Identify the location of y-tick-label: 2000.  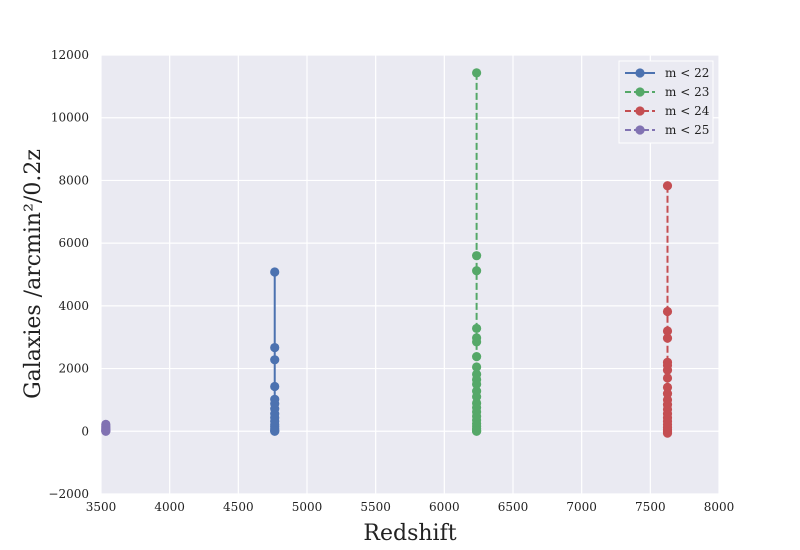
(73, 369).